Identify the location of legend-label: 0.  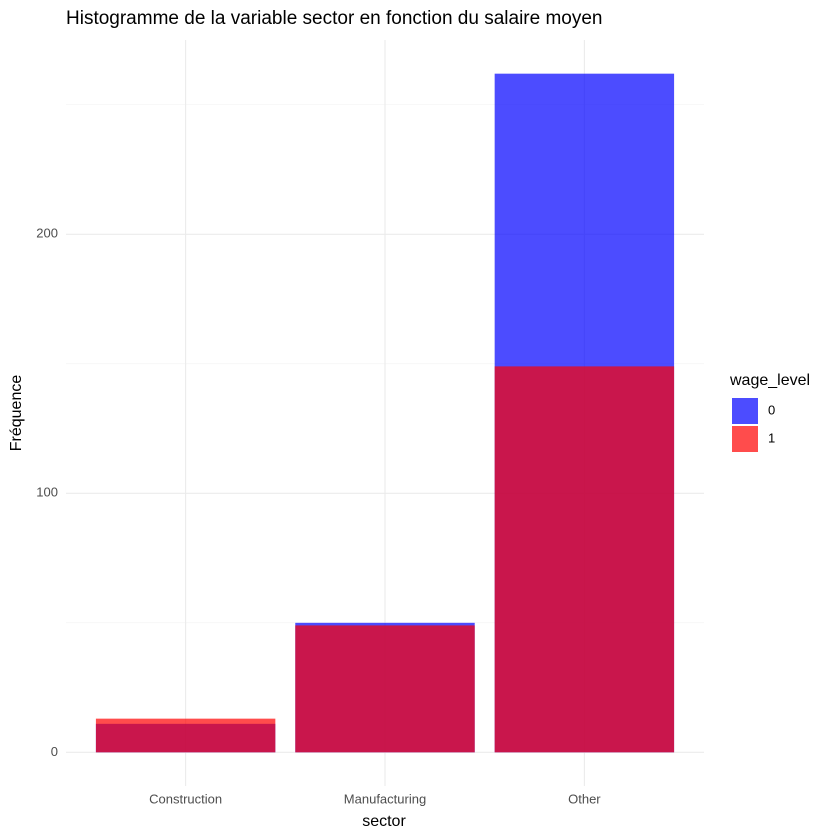
(771, 409).